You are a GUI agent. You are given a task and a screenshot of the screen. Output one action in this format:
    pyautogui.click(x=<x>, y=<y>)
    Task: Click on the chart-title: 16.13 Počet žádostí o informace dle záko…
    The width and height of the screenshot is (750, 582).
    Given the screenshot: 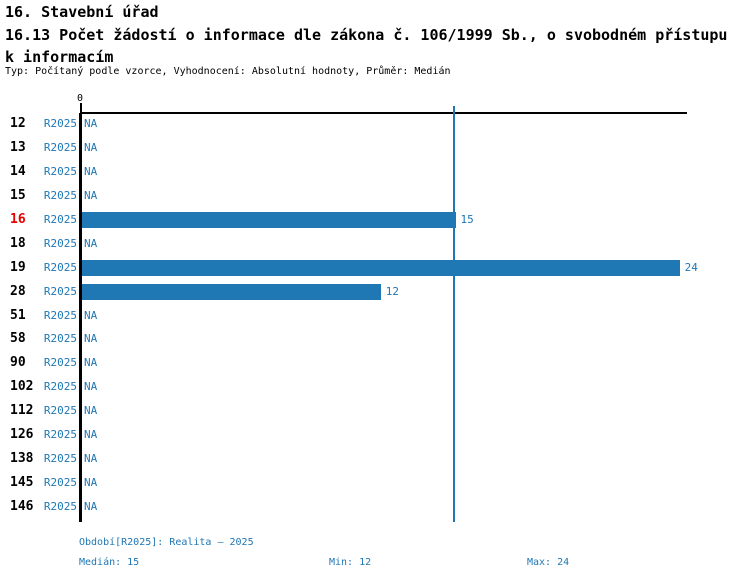 What is the action you would take?
    pyautogui.click(x=366, y=46)
    